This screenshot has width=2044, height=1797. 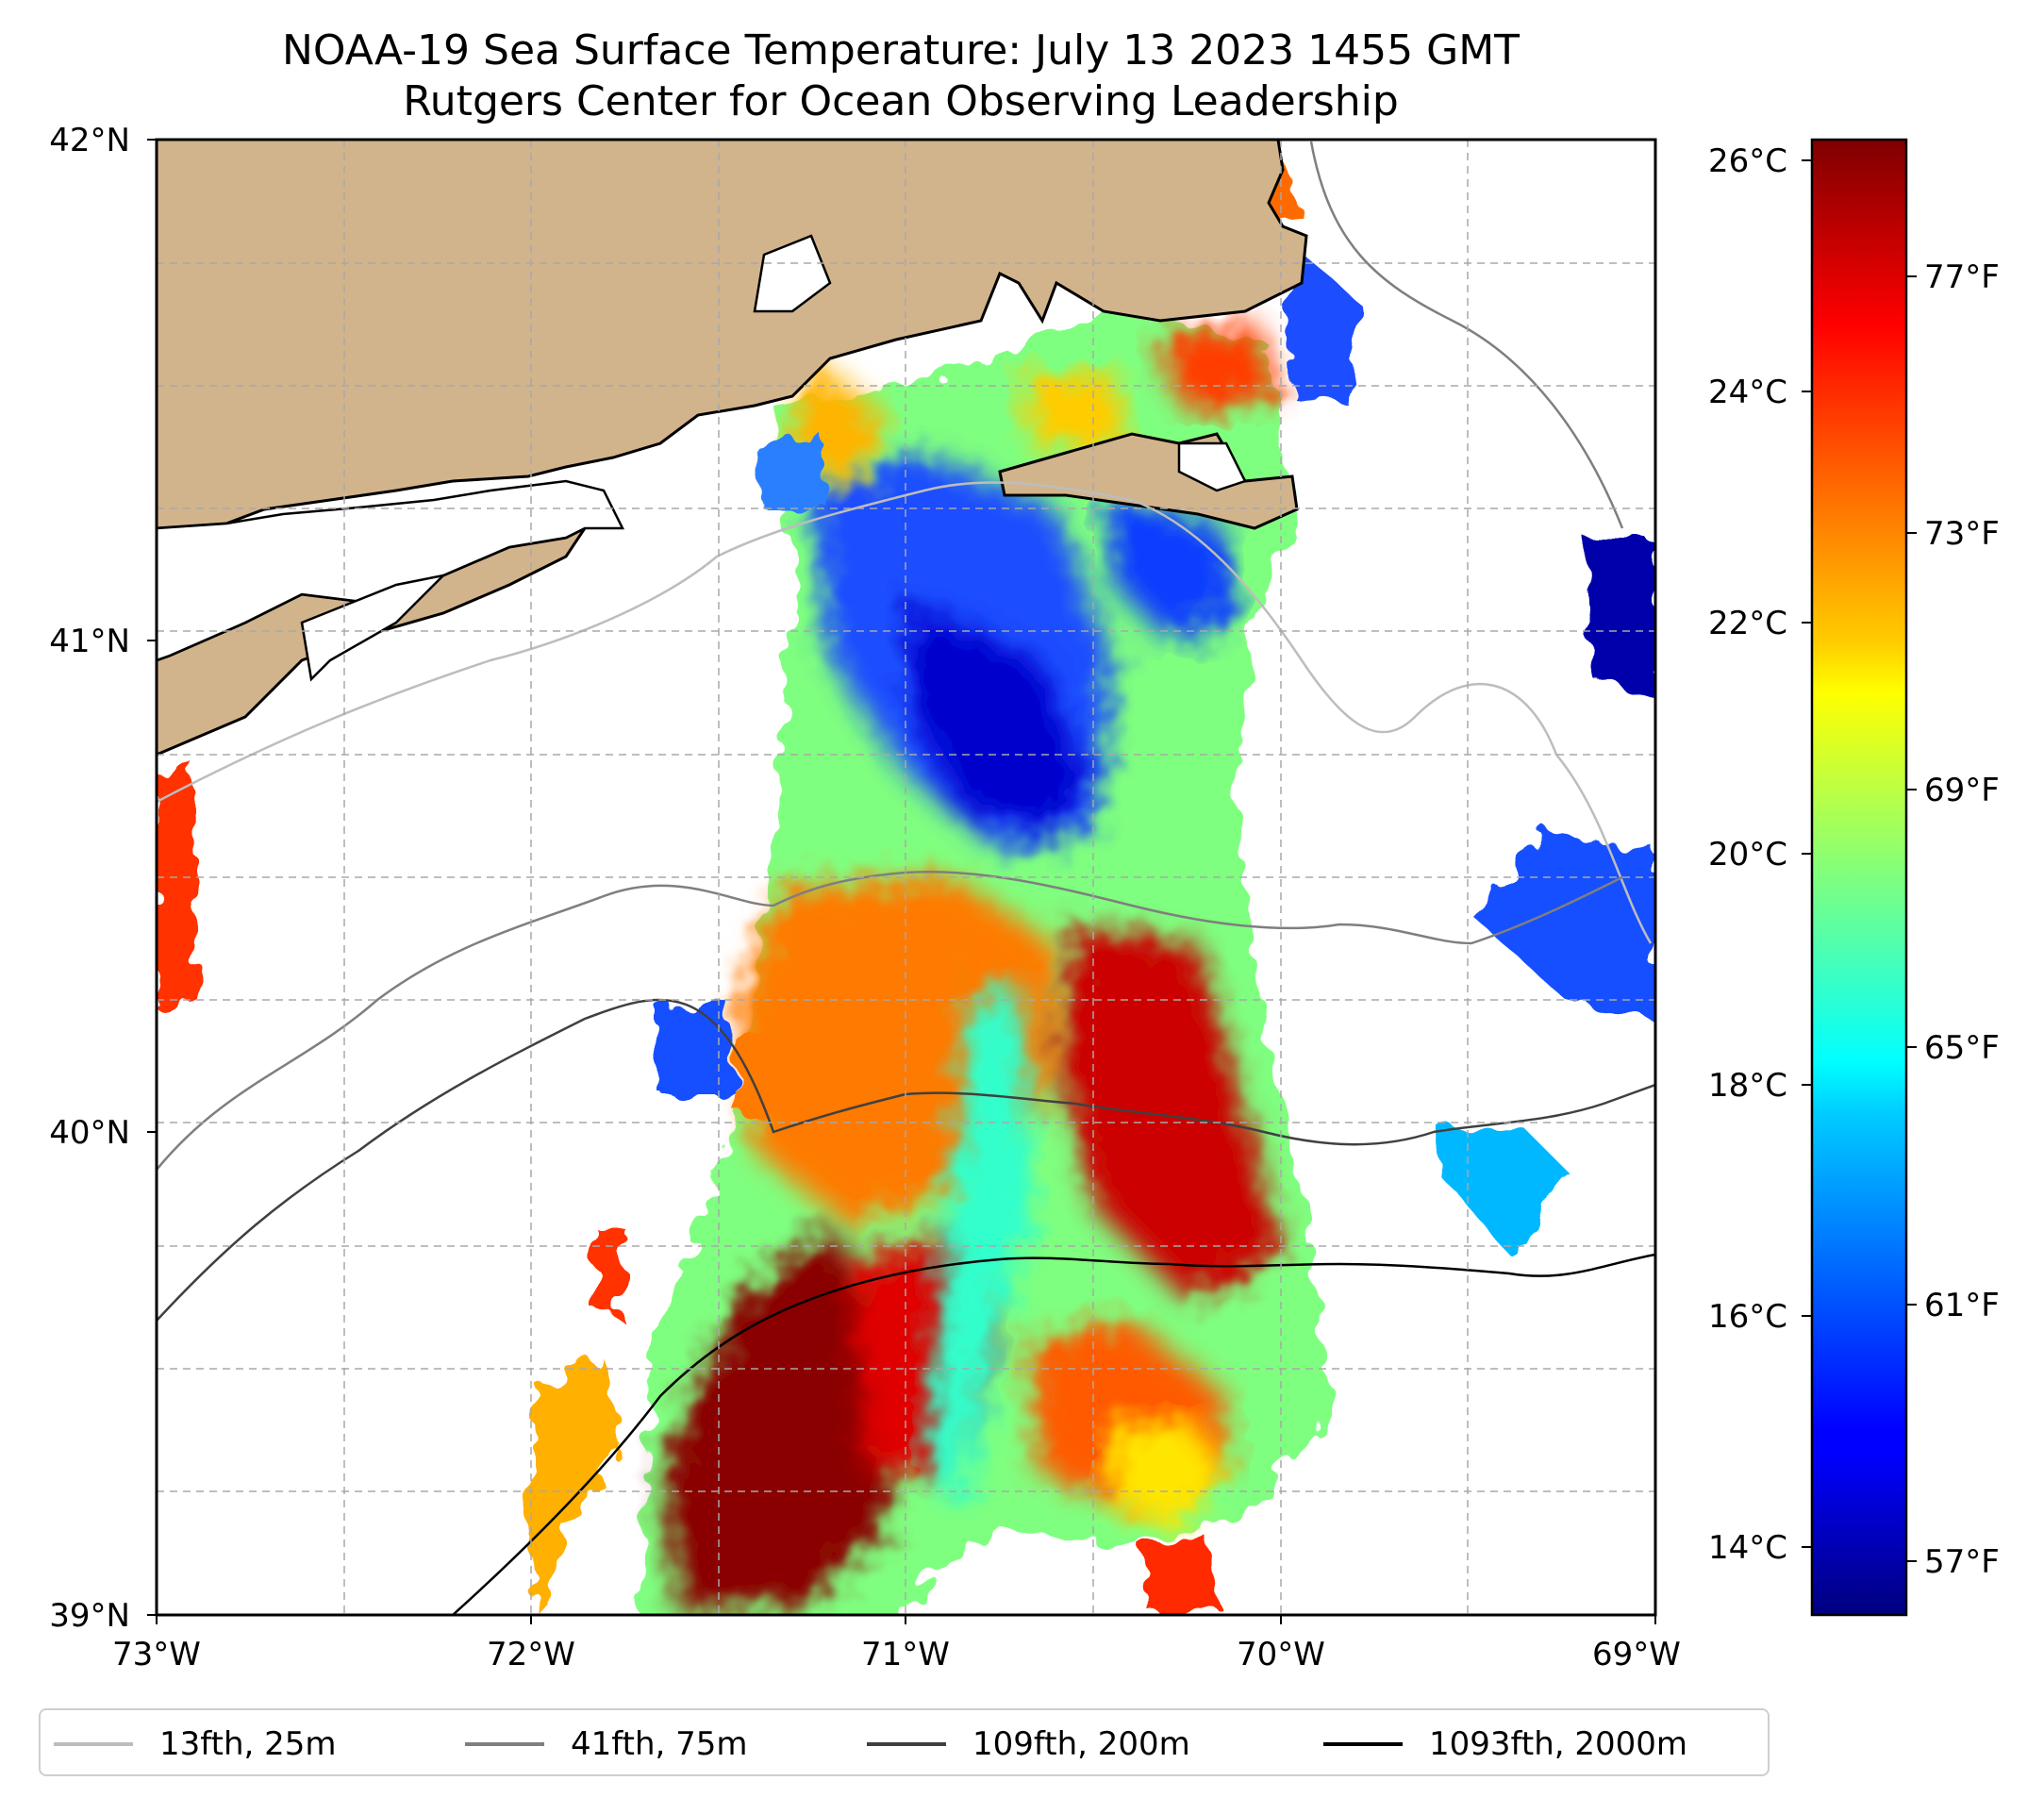 What do you see at coordinates (89, 1616) in the screenshot?
I see `lat-label-39: 39°N` at bounding box center [89, 1616].